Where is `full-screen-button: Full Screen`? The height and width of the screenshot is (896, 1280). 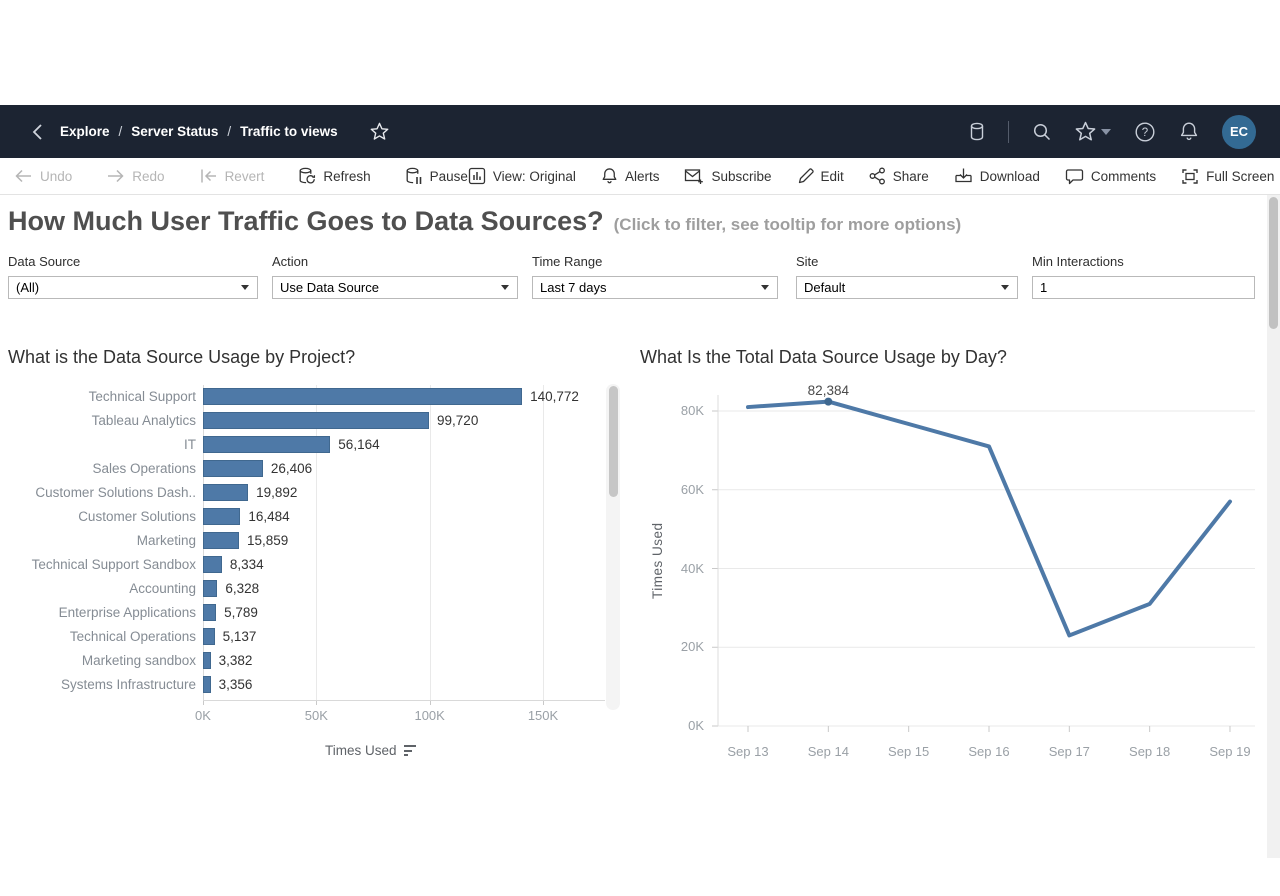 full-screen-button: Full Screen is located at coordinates (1227, 176).